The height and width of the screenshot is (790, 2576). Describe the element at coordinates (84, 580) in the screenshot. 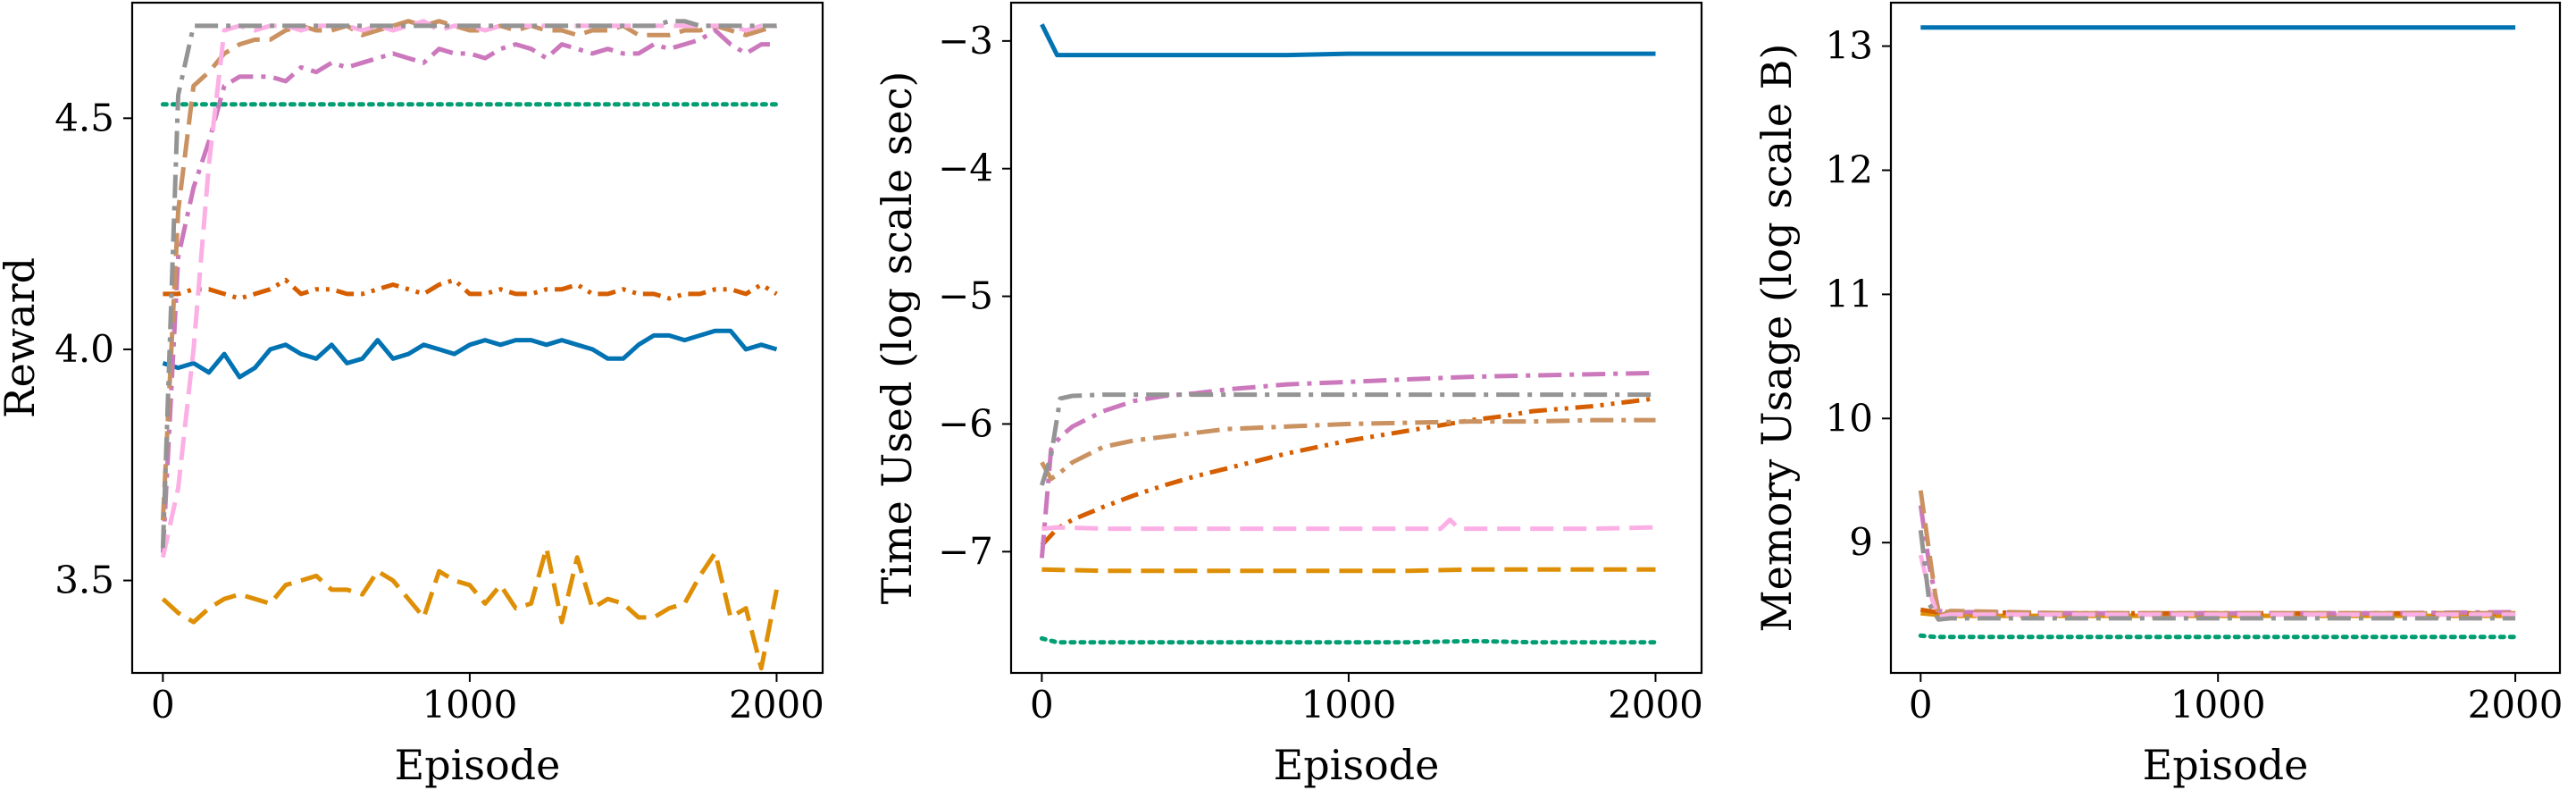

I see `y-tick-label: 3.5` at that location.